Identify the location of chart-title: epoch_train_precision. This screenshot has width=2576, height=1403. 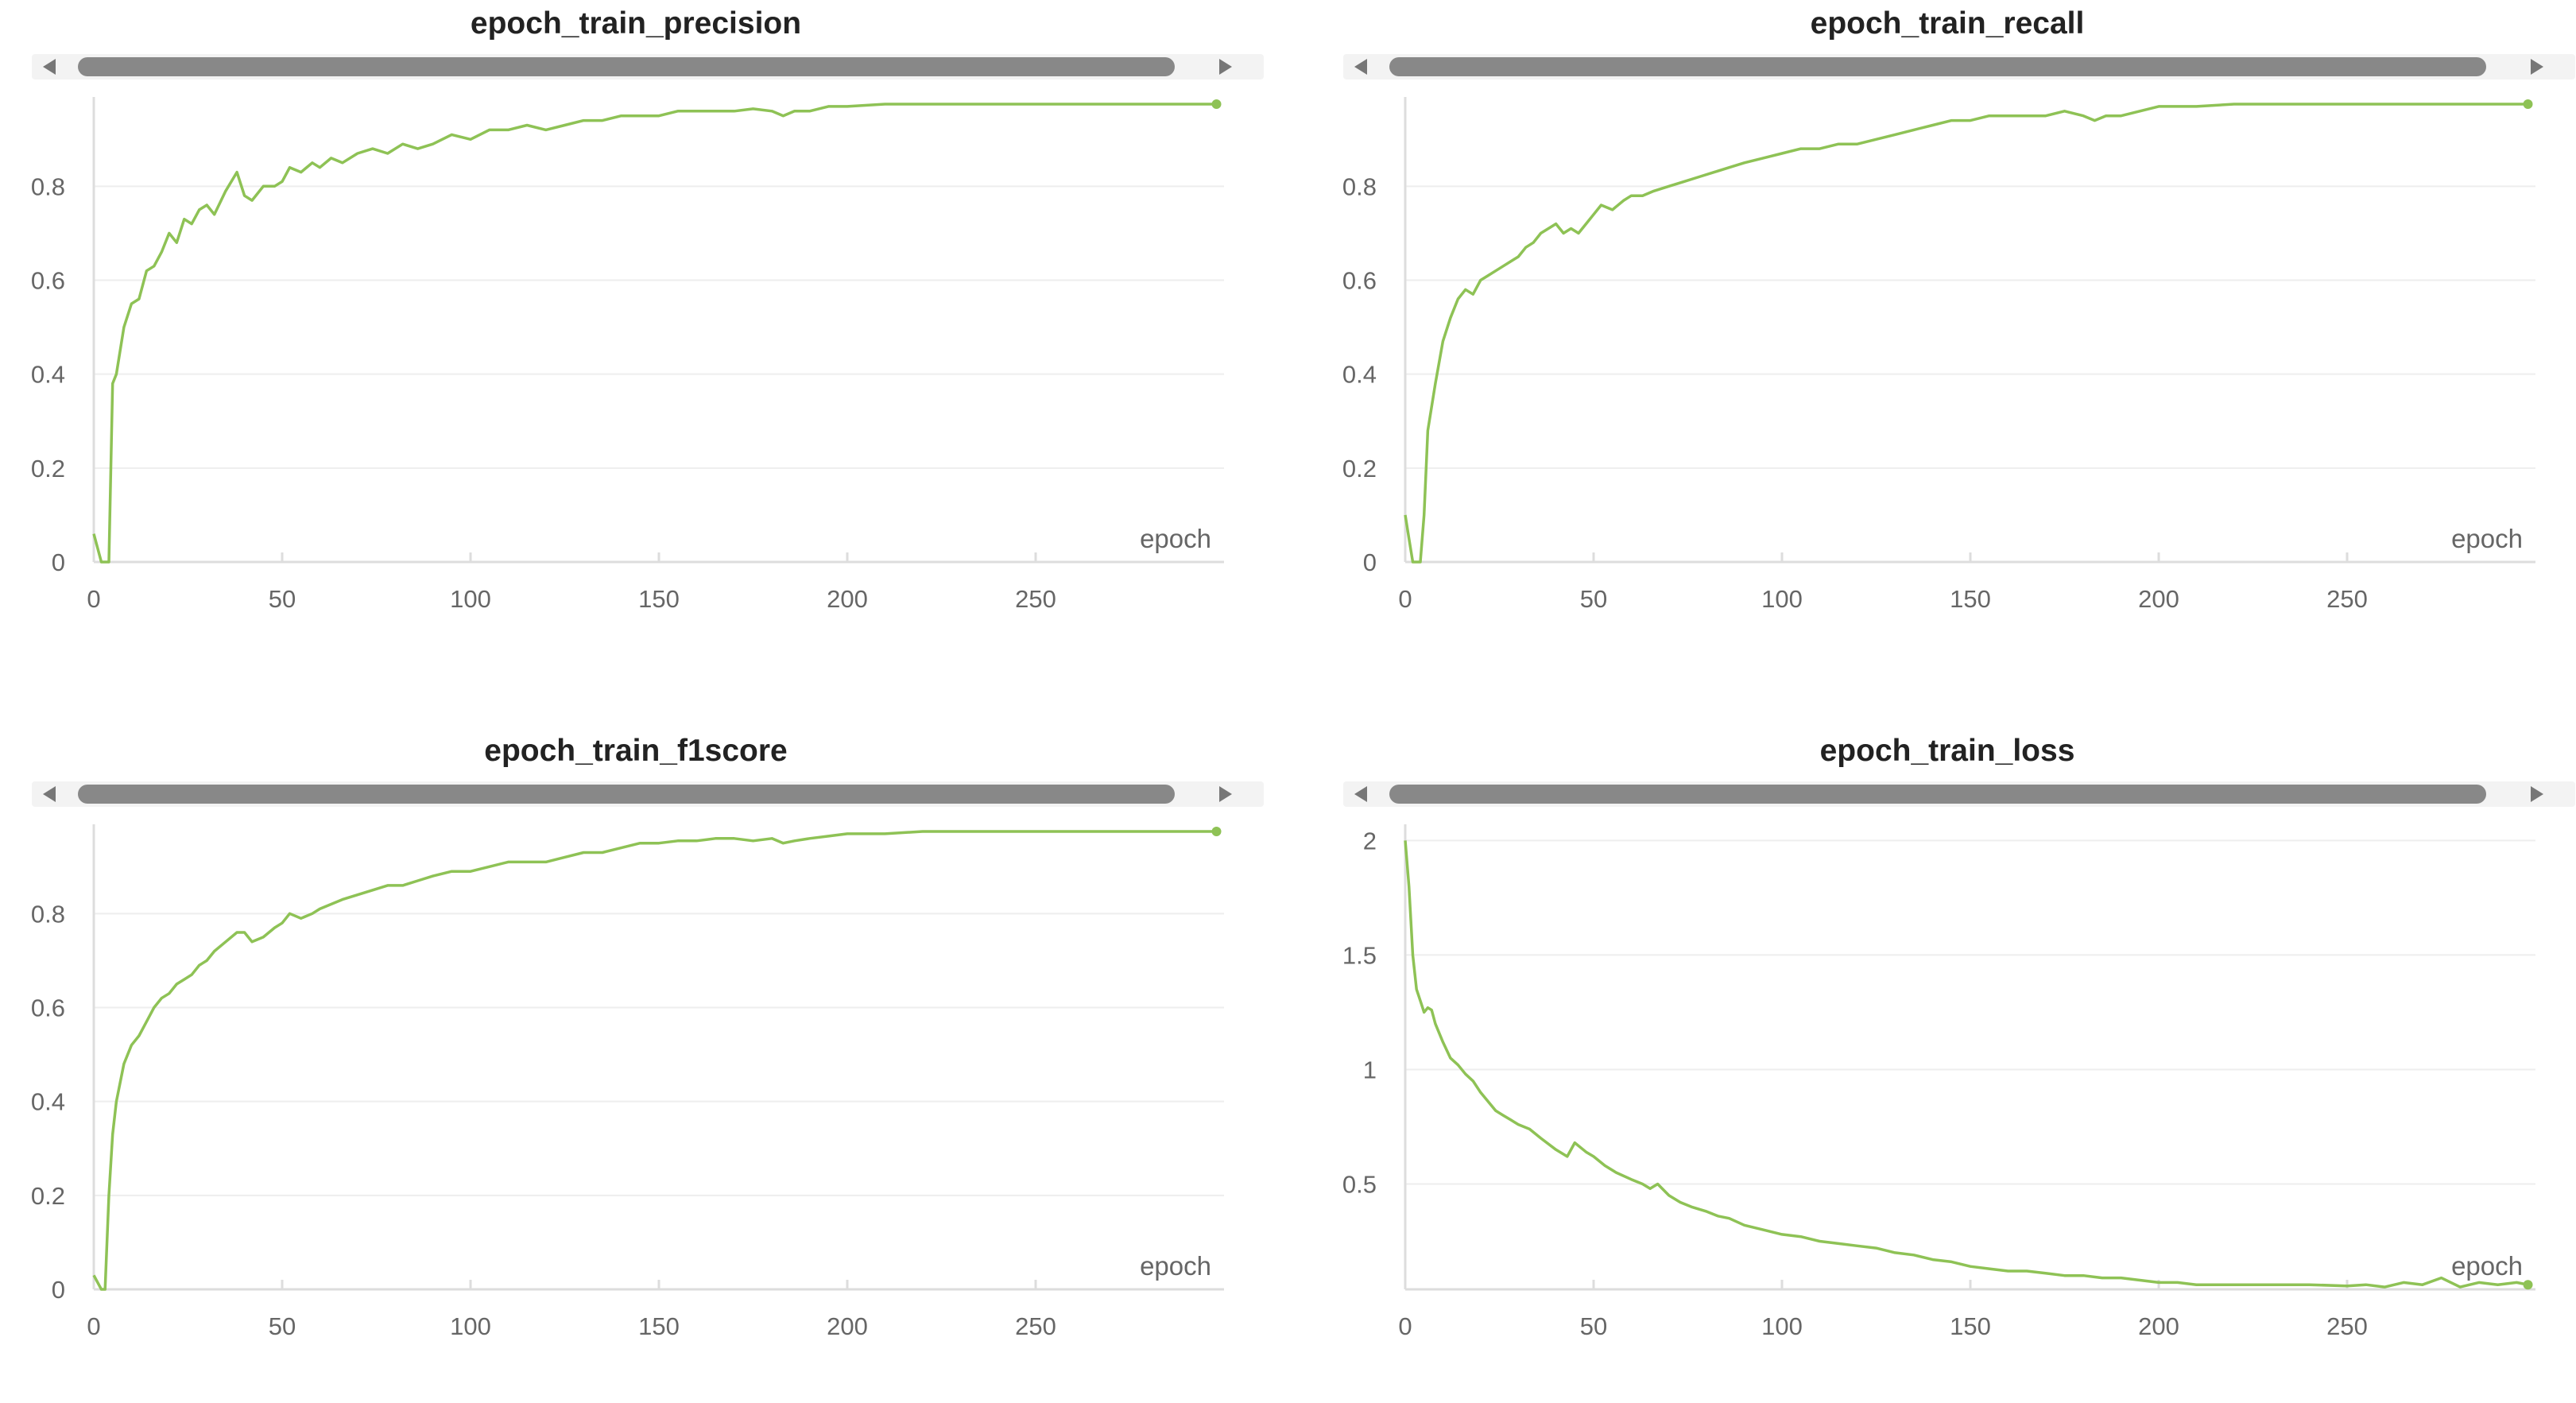
(636, 23).